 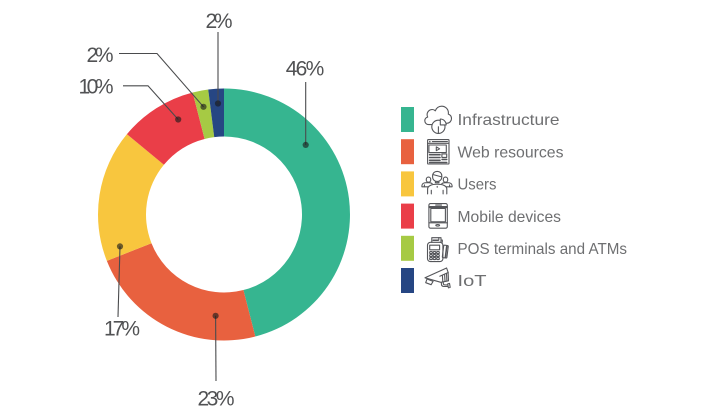 What do you see at coordinates (216, 399) in the screenshot?
I see `svg-text: 23%` at bounding box center [216, 399].